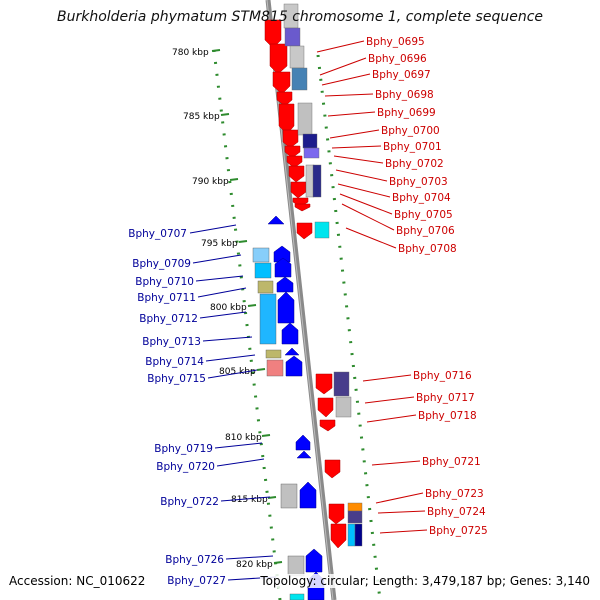 The width and height of the screenshot is (600, 600). Describe the element at coordinates (233, 402) in the screenshot. I see `reverse-leader-lines` at that location.